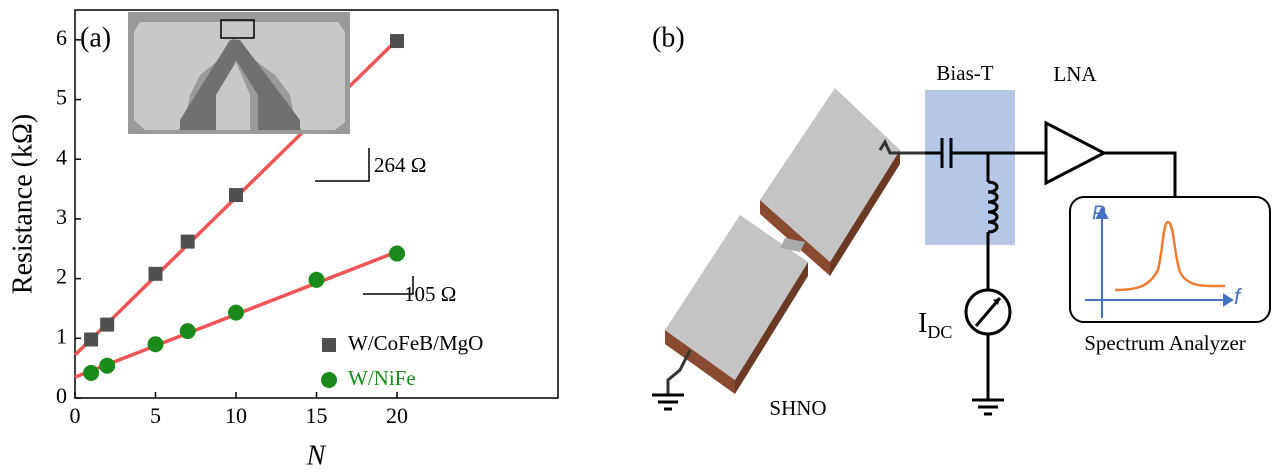 The image size is (1279, 472). What do you see at coordinates (400, 165) in the screenshot?
I see `annotation: 264 Ω` at bounding box center [400, 165].